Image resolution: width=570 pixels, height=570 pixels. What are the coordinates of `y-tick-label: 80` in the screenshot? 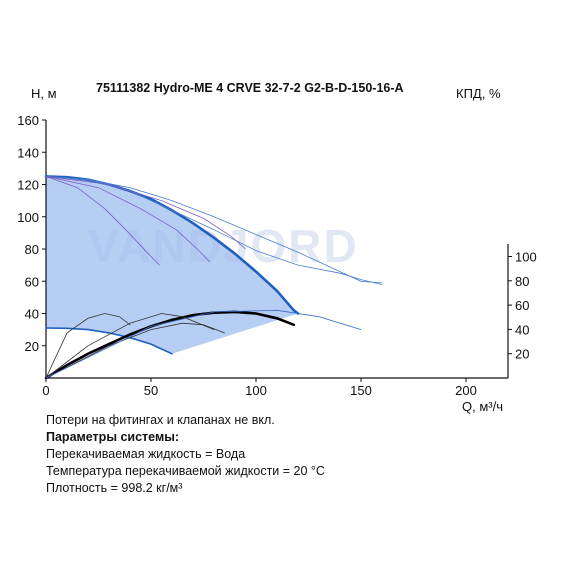 It's located at (32, 249).